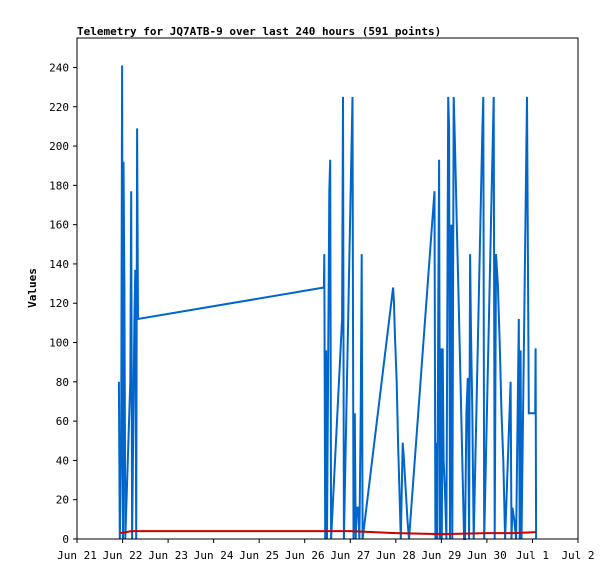  I want to click on y-tick-label: 0, so click(65, 539).